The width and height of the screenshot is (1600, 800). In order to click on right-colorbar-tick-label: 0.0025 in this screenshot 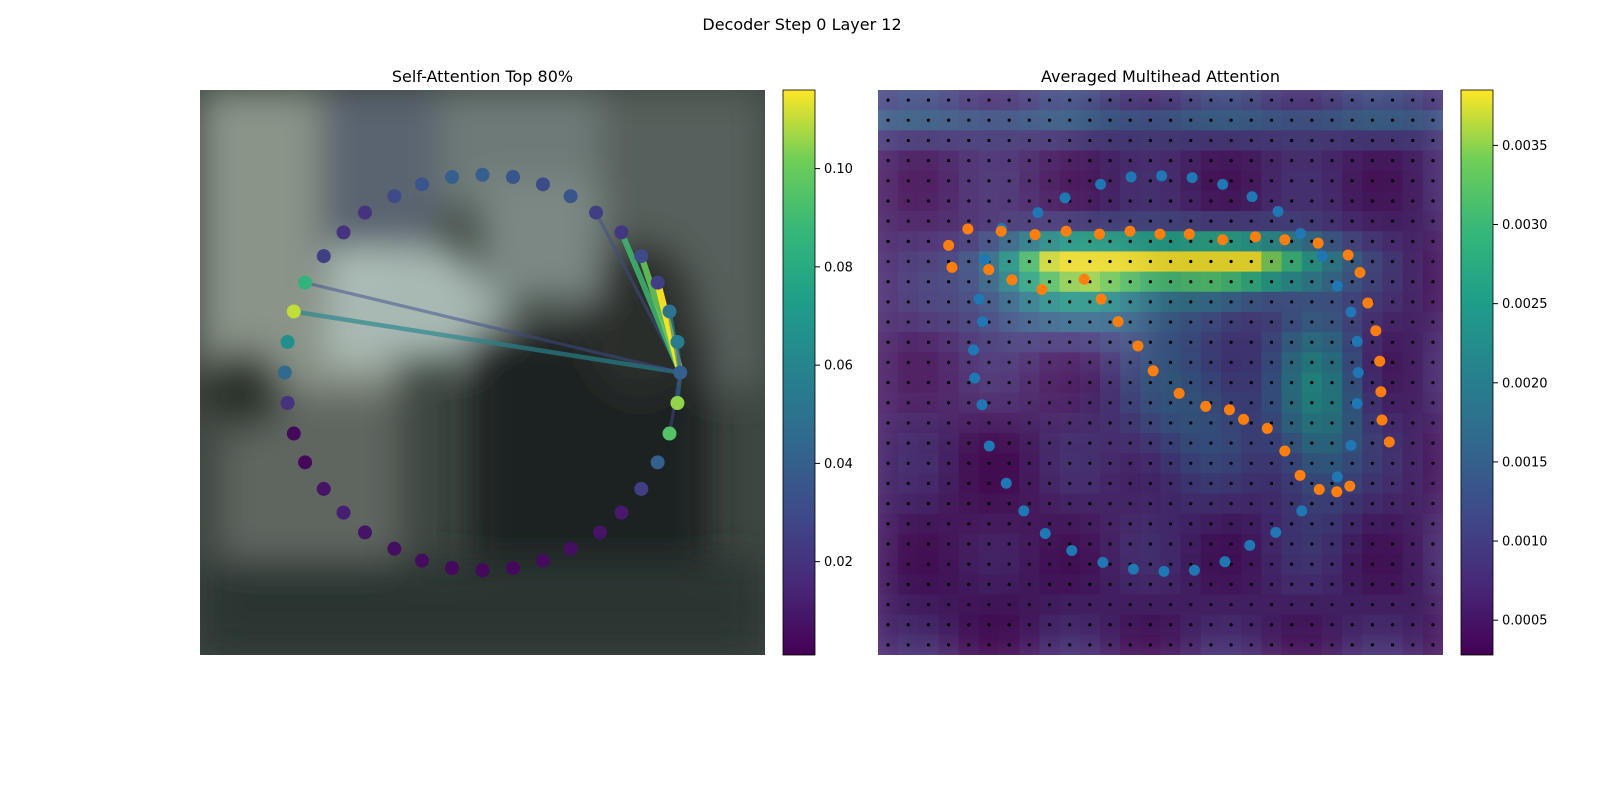, I will do `click(1525, 304)`.